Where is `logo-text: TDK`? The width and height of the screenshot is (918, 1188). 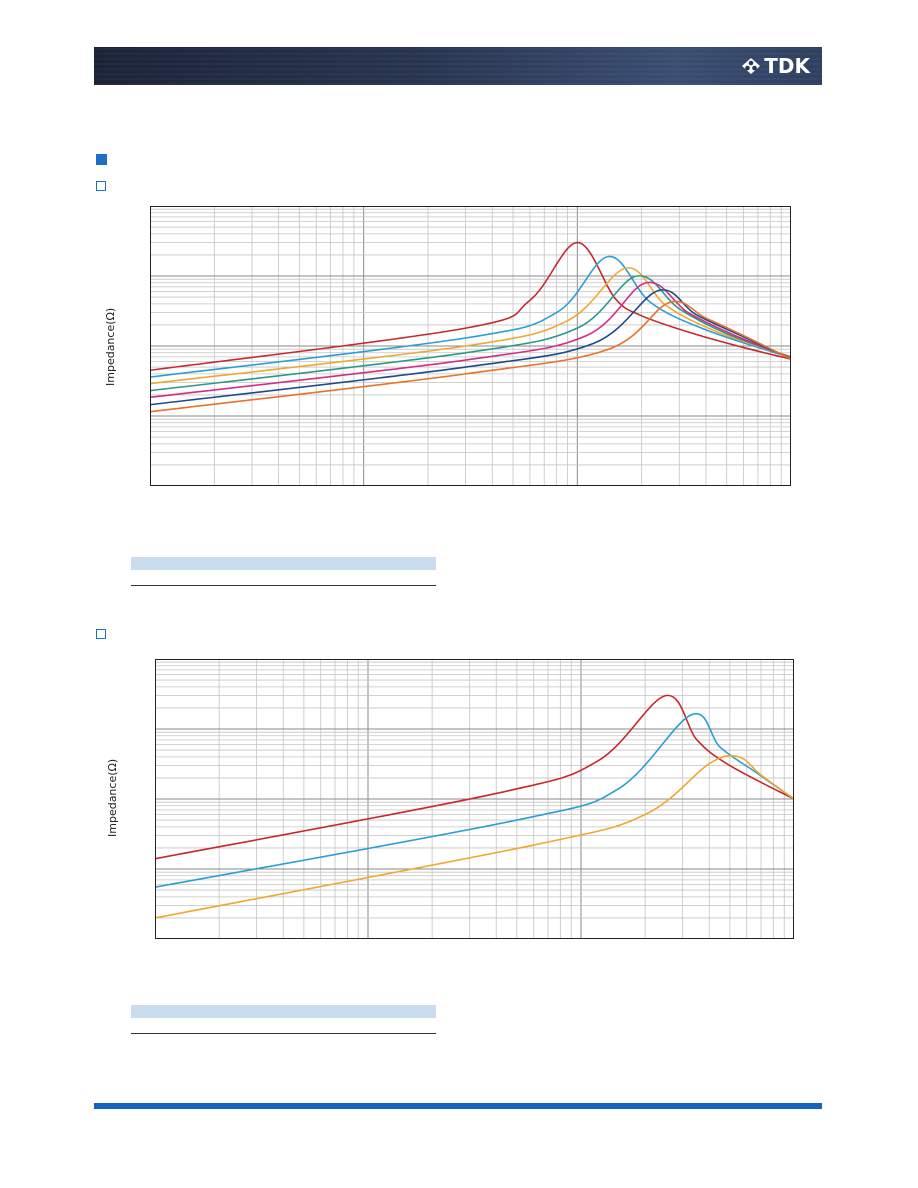
logo-text: TDK is located at coordinates (787, 66).